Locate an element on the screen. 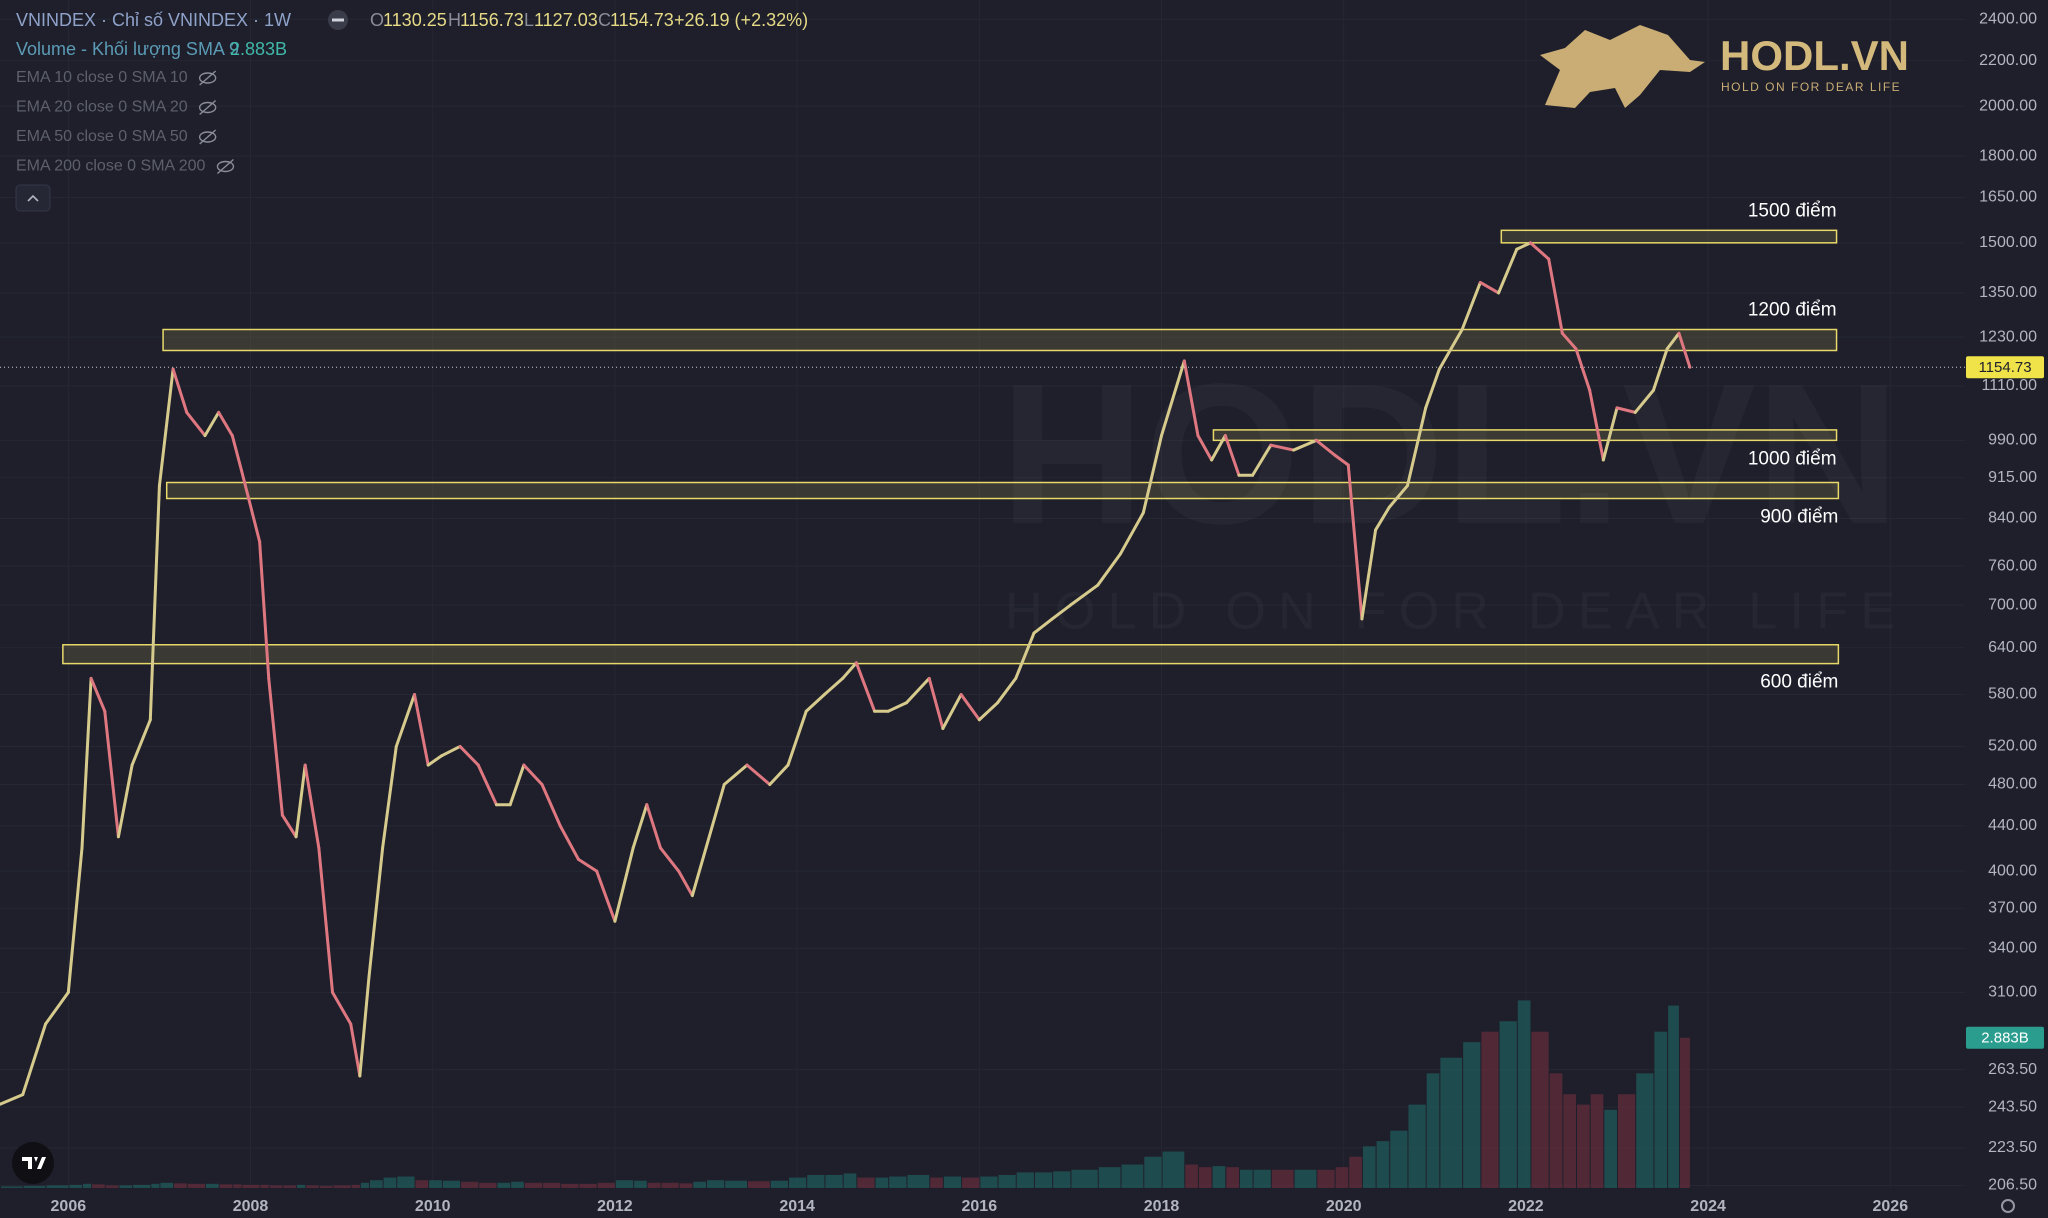 The width and height of the screenshot is (2048, 1218). collapse-arrow is located at coordinates (33, 198).